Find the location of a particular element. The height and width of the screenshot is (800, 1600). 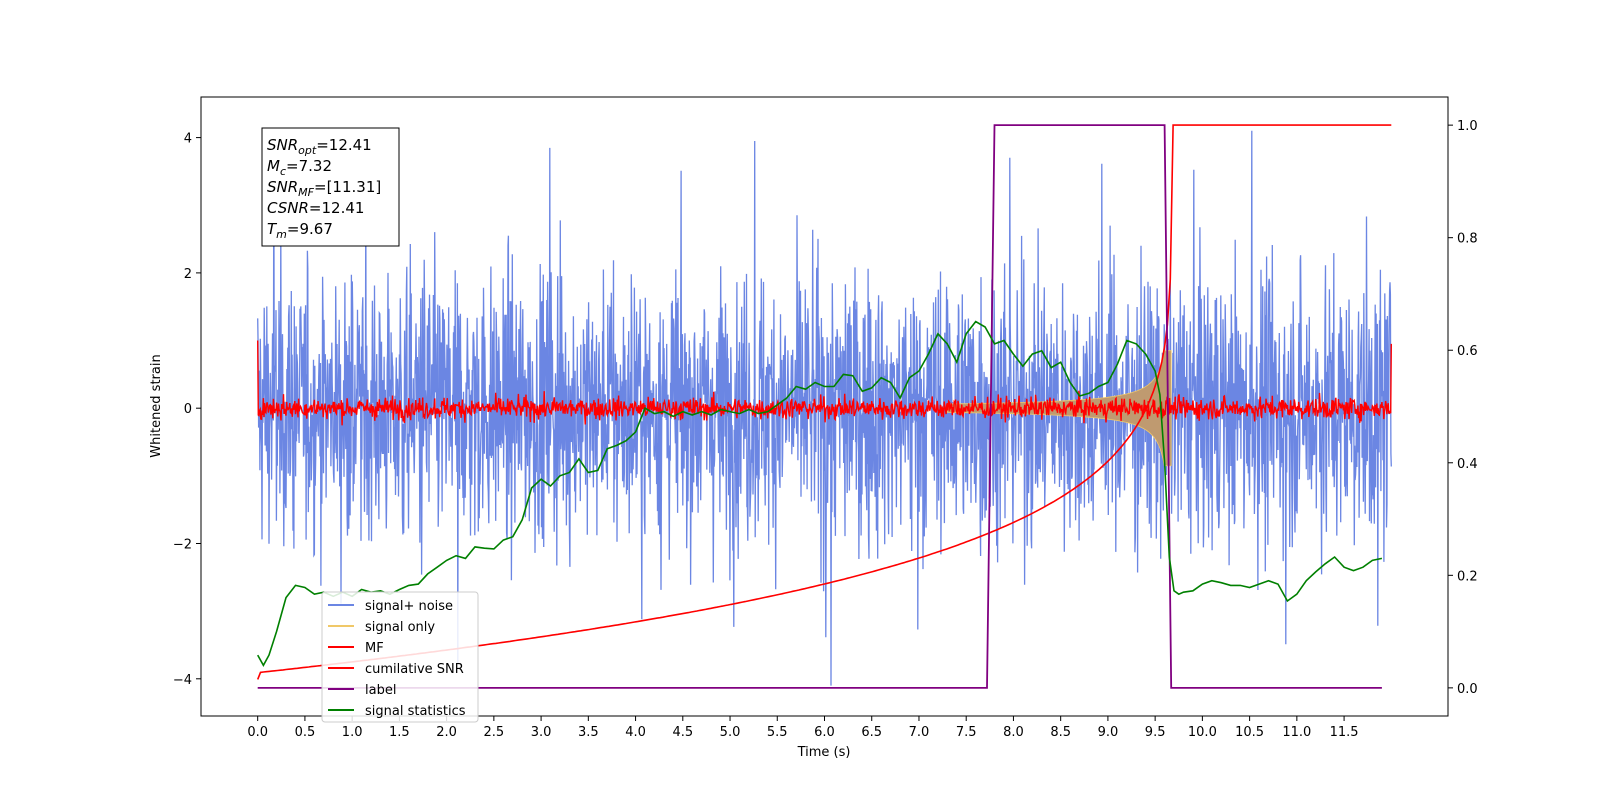

x-tick-label: 5.0 is located at coordinates (730, 732).